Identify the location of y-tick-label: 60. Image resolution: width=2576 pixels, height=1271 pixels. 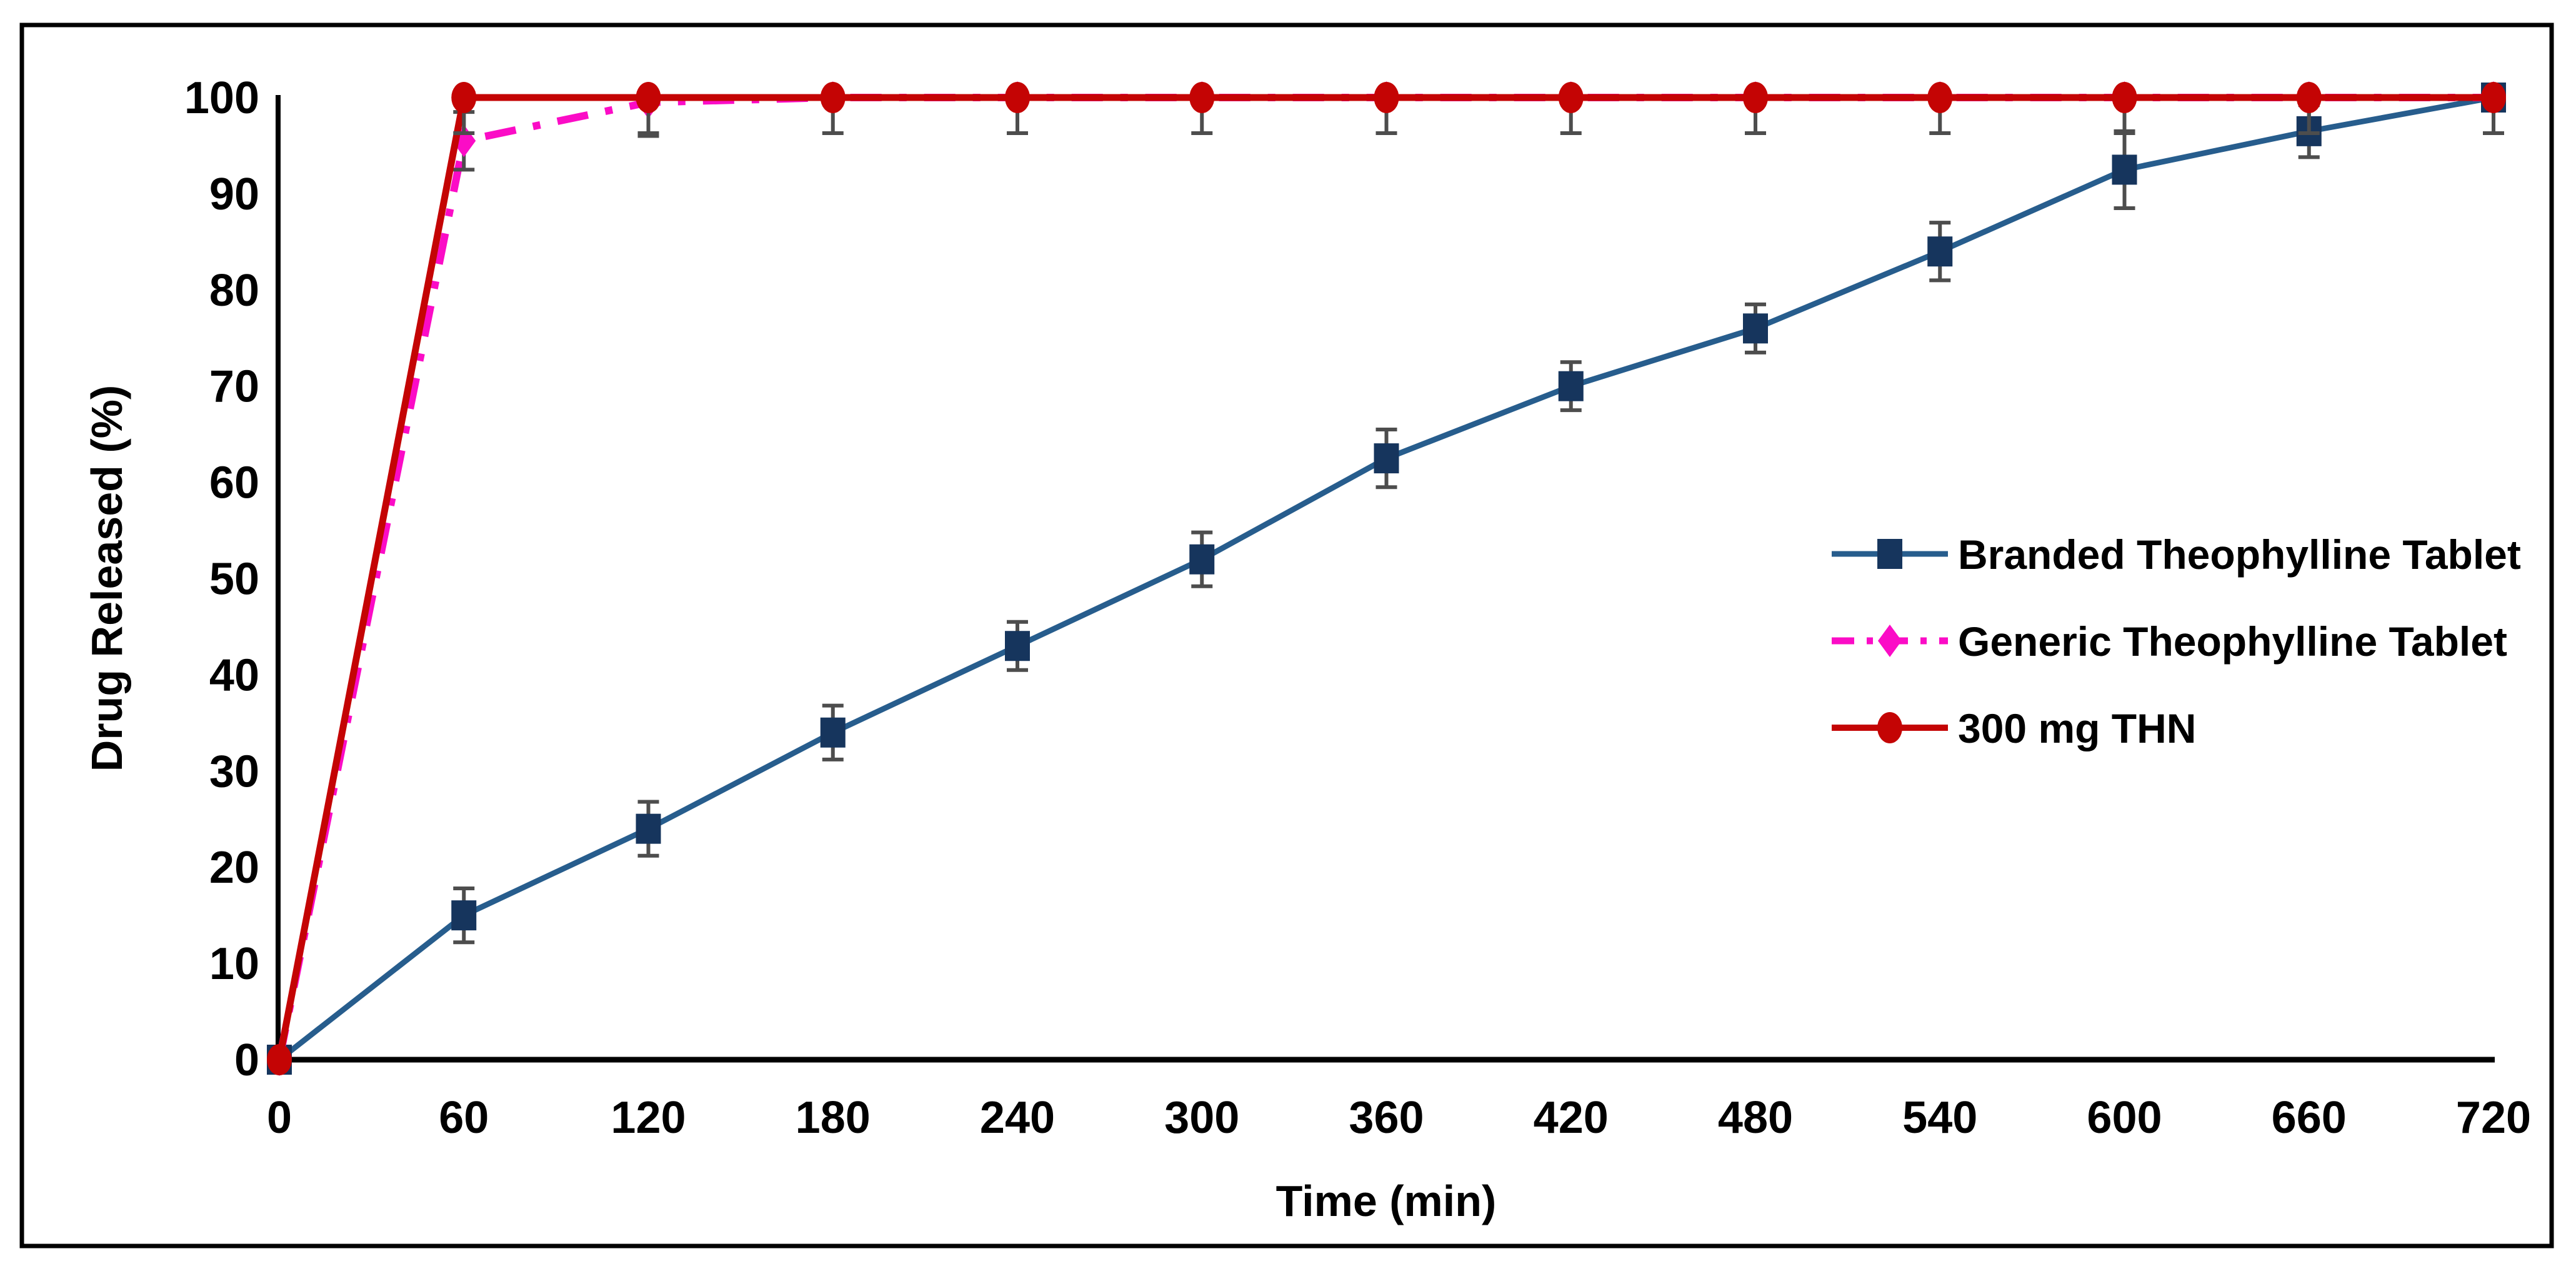
(234, 483).